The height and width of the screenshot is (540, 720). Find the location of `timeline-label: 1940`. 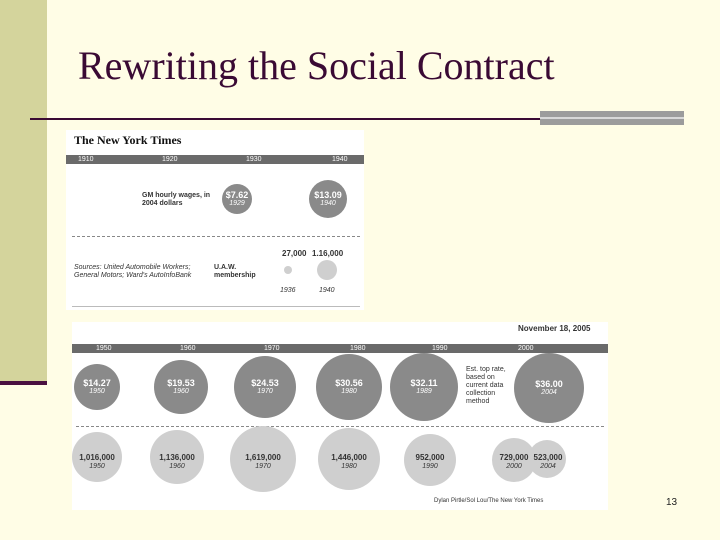

timeline-label: 1940 is located at coordinates (340, 159).